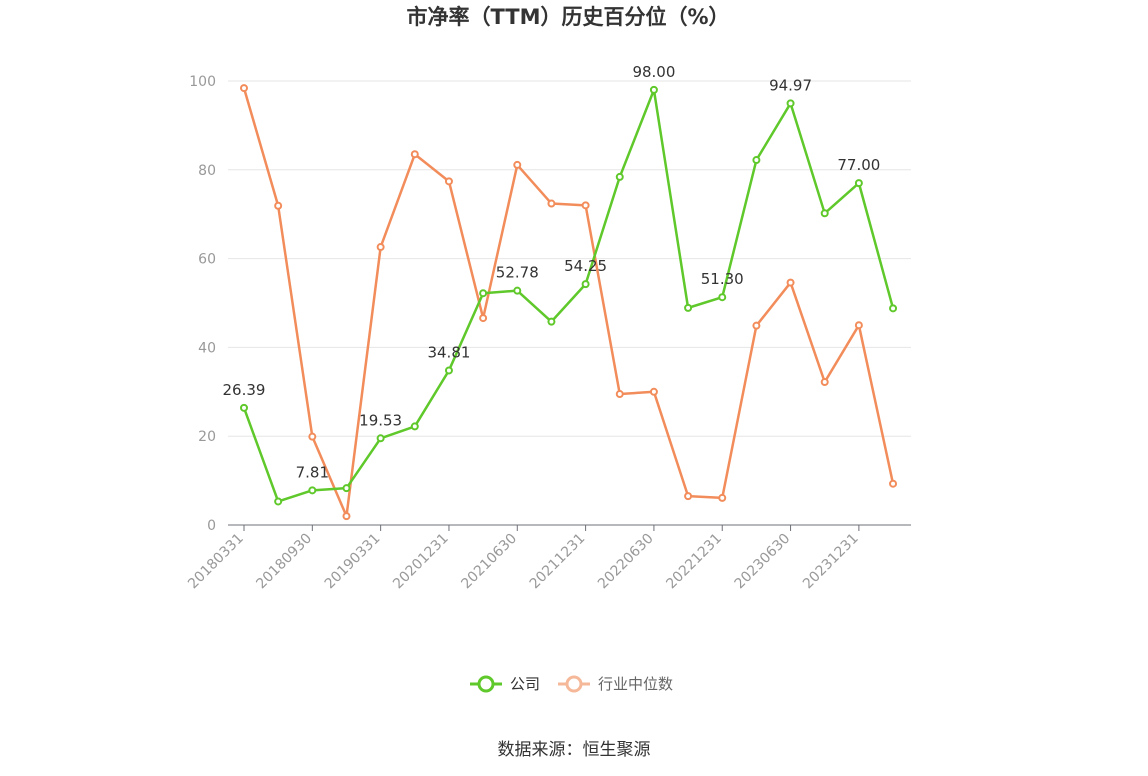 This screenshot has height=776, width=1148. What do you see at coordinates (380, 420) in the screenshot?
I see `data-label-company: 19.53` at bounding box center [380, 420].